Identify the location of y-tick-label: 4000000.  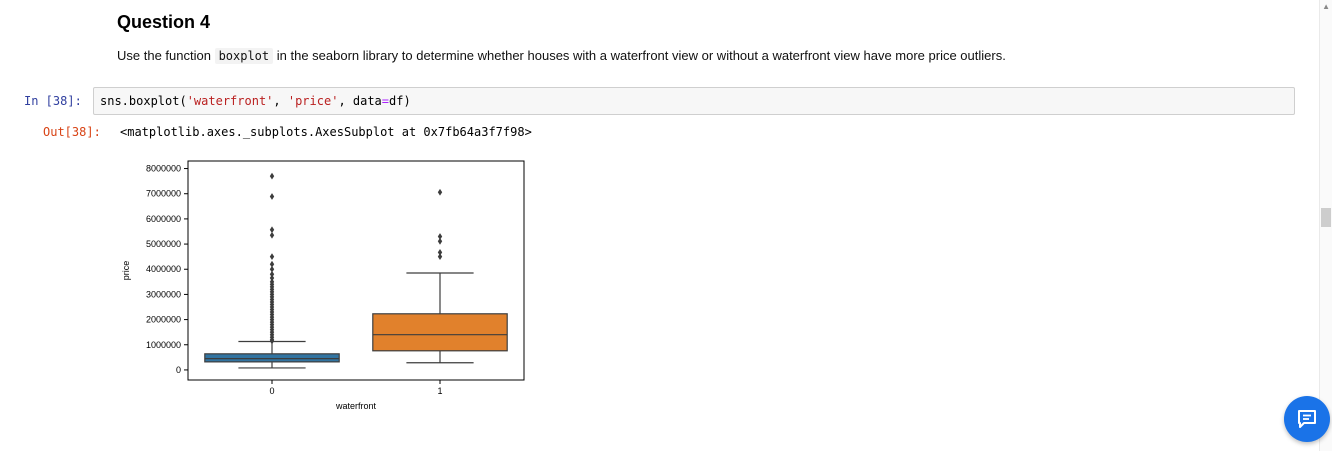
(163, 269).